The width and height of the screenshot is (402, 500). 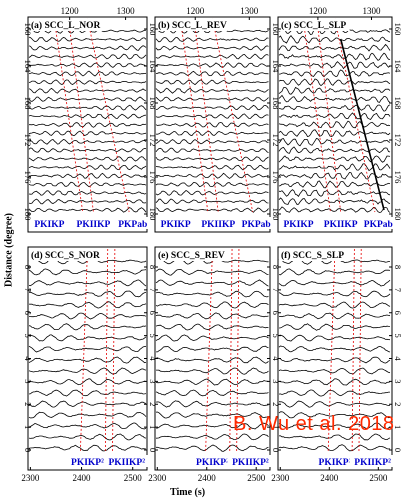 I want to click on y-tick-label: 6, so click(x=276, y=313).